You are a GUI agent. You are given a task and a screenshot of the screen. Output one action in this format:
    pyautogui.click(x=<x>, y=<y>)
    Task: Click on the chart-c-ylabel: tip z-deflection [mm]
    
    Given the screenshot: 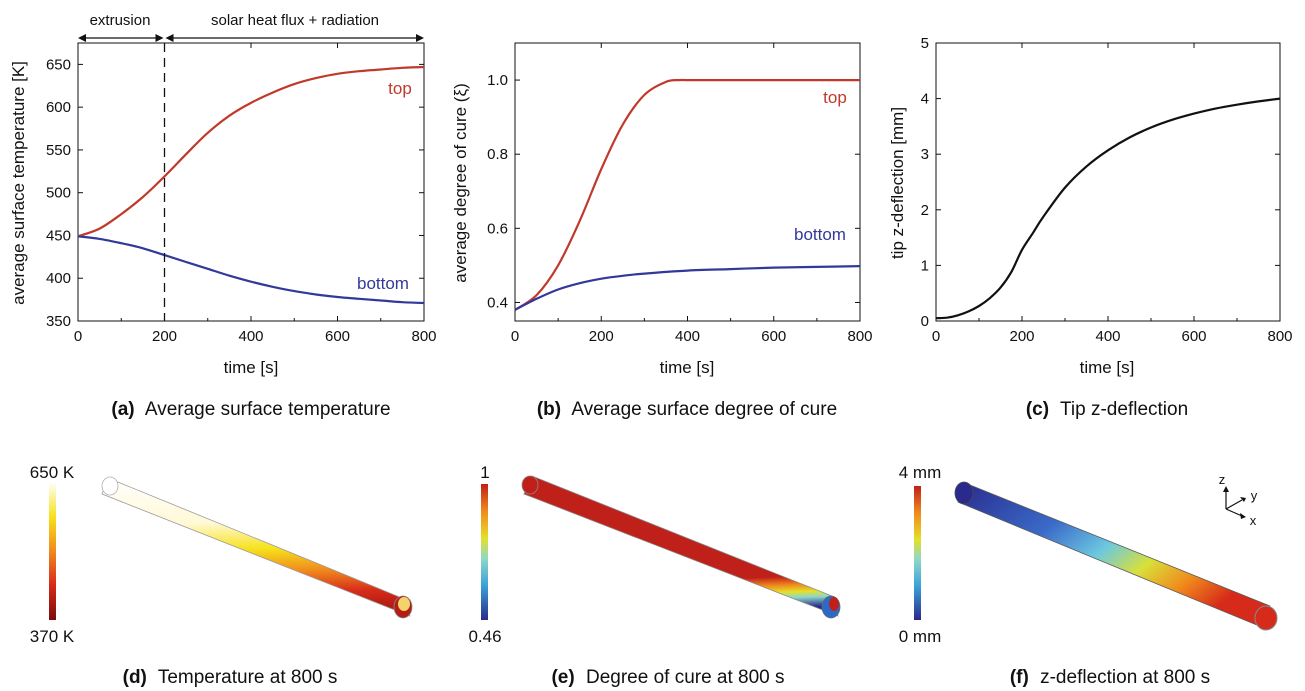 What is the action you would take?
    pyautogui.click(x=897, y=183)
    